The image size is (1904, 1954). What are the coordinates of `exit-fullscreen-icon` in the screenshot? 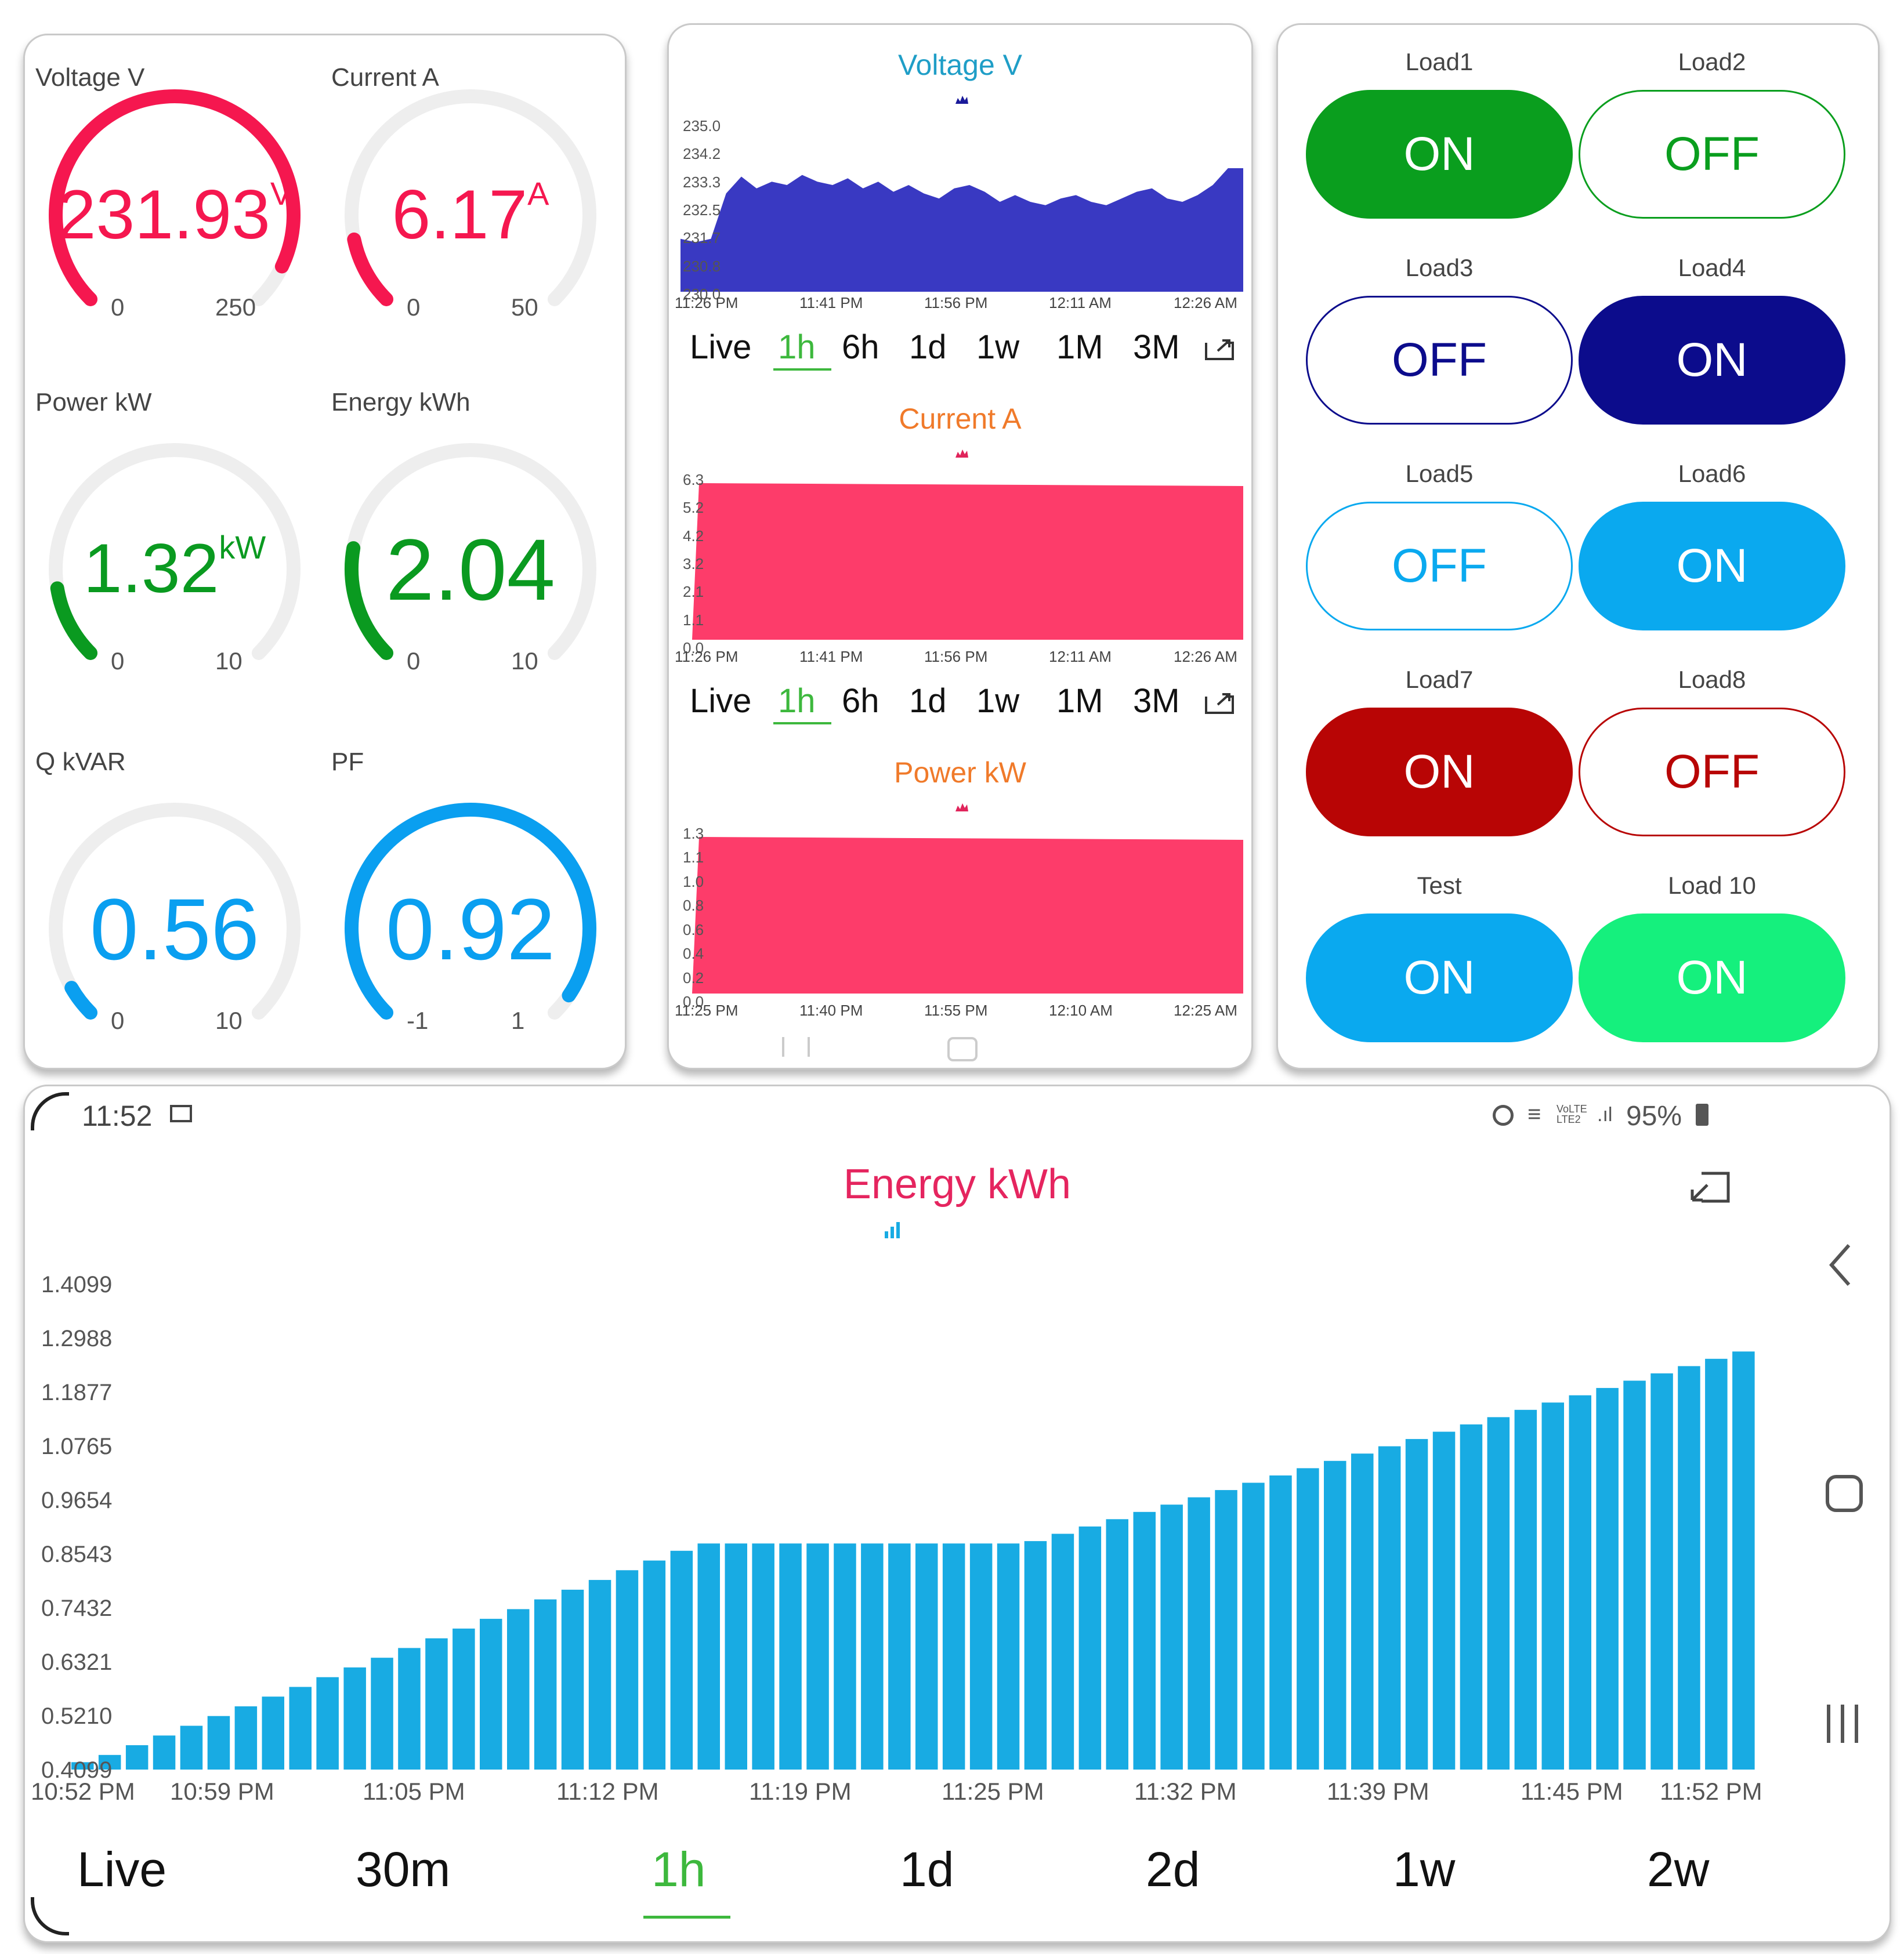 It's located at (1710, 1187).